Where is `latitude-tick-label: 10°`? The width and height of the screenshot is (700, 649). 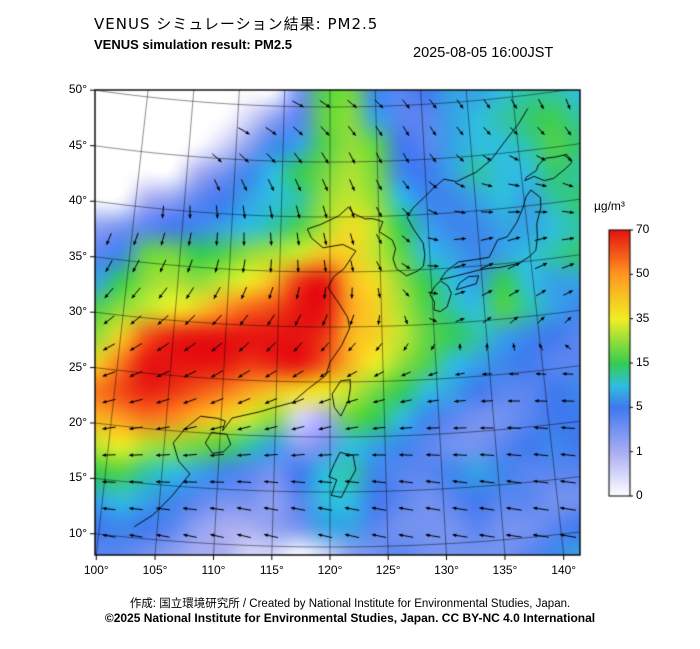
latitude-tick-label: 10° is located at coordinates (77, 532).